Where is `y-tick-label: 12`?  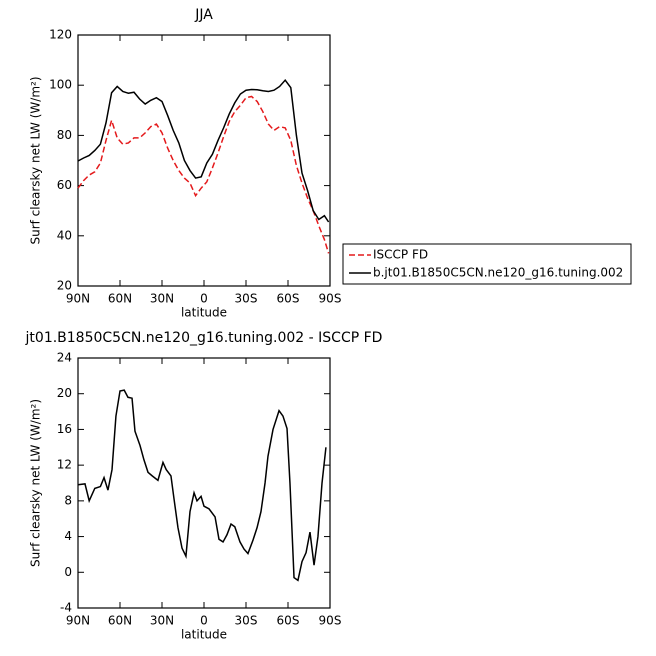
y-tick-label: 12 is located at coordinates (64, 465).